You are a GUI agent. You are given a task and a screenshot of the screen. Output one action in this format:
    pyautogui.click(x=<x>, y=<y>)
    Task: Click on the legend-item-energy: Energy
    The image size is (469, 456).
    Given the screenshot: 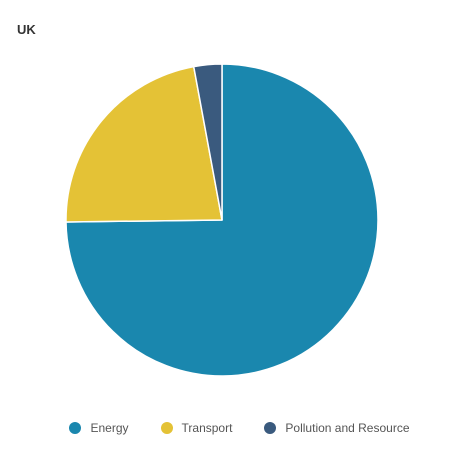 What is the action you would take?
    pyautogui.click(x=94, y=428)
    